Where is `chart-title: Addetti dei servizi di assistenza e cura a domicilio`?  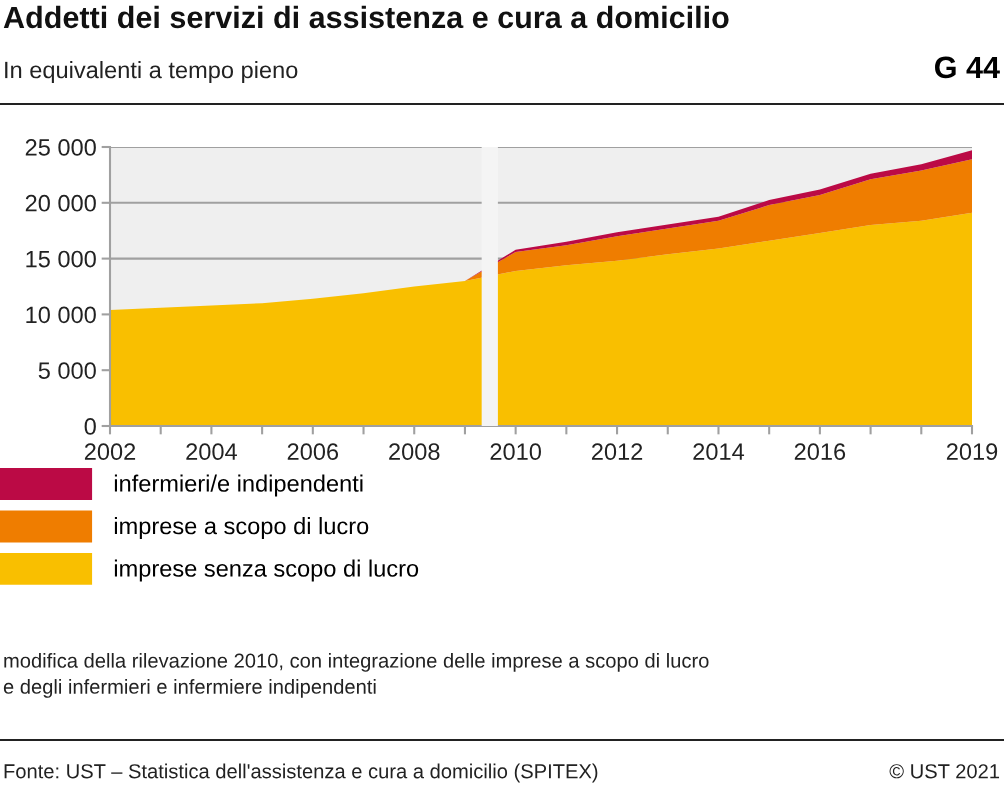 chart-title: Addetti dei servizi di assistenza e cura a domicilio is located at coordinates (366, 17).